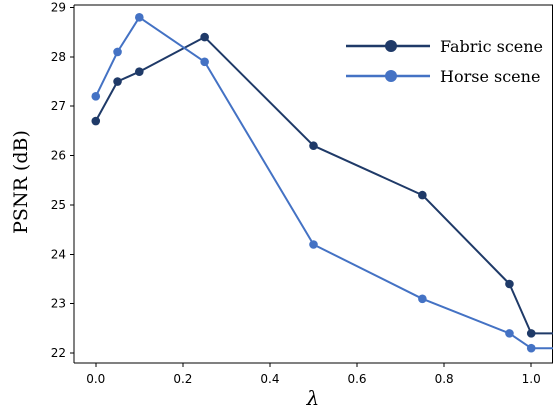 The image size is (553, 410). What do you see at coordinates (182, 379) in the screenshot?
I see `x-tick-label: 0.2` at bounding box center [182, 379].